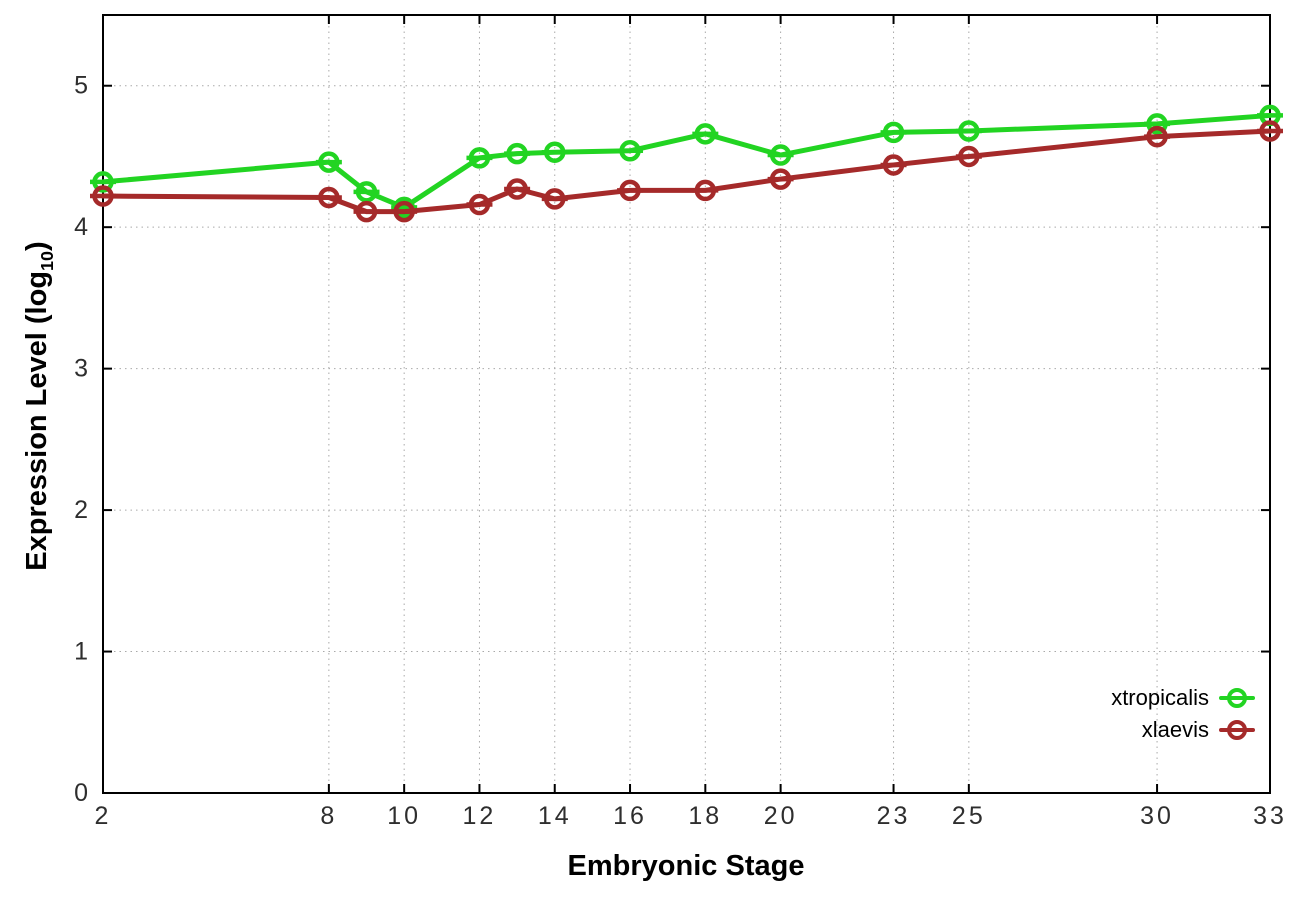  I want to click on legend-marker-xtropicalis-icon, so click(1237, 698).